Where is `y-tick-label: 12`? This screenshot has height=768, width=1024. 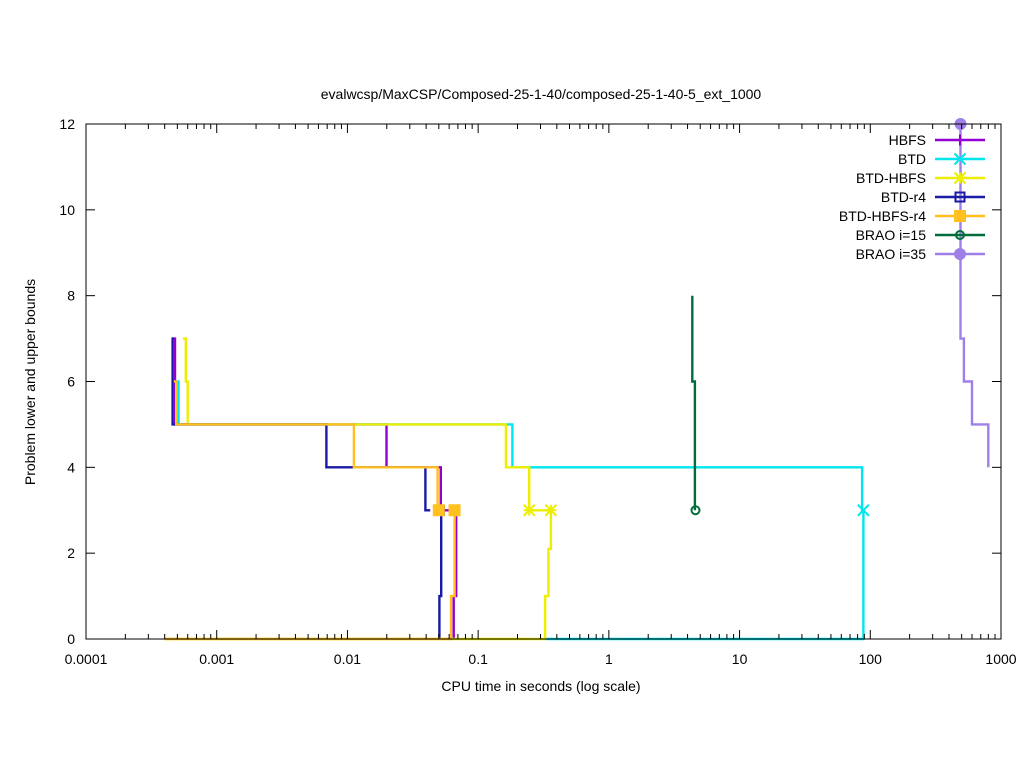
y-tick-label: 12 is located at coordinates (67, 124).